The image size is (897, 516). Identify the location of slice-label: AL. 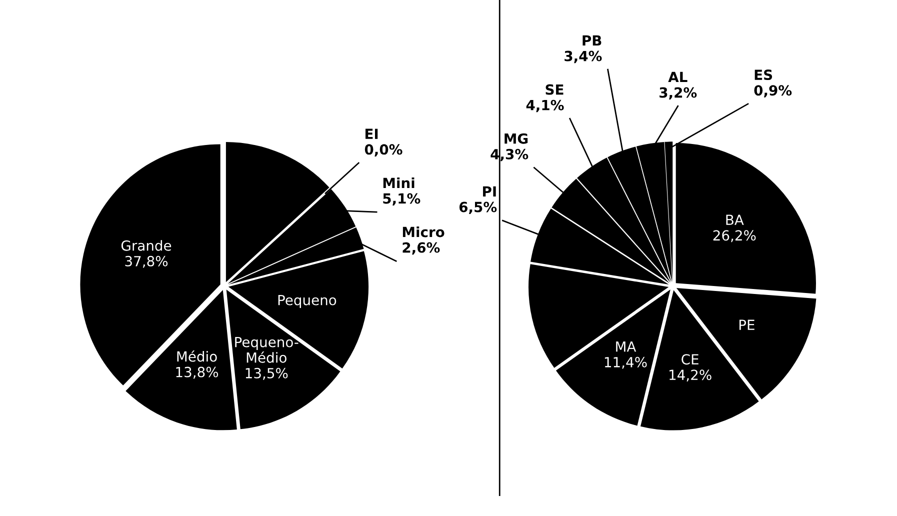
(678, 77).